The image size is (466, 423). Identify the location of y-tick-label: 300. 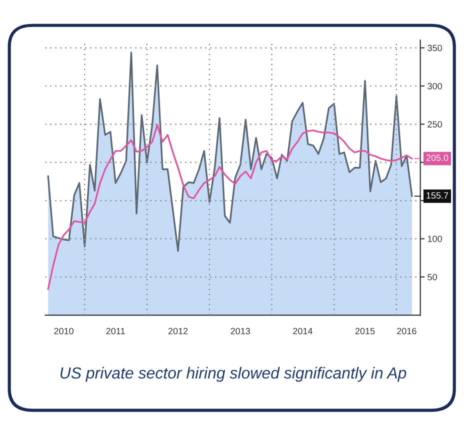
(435, 86).